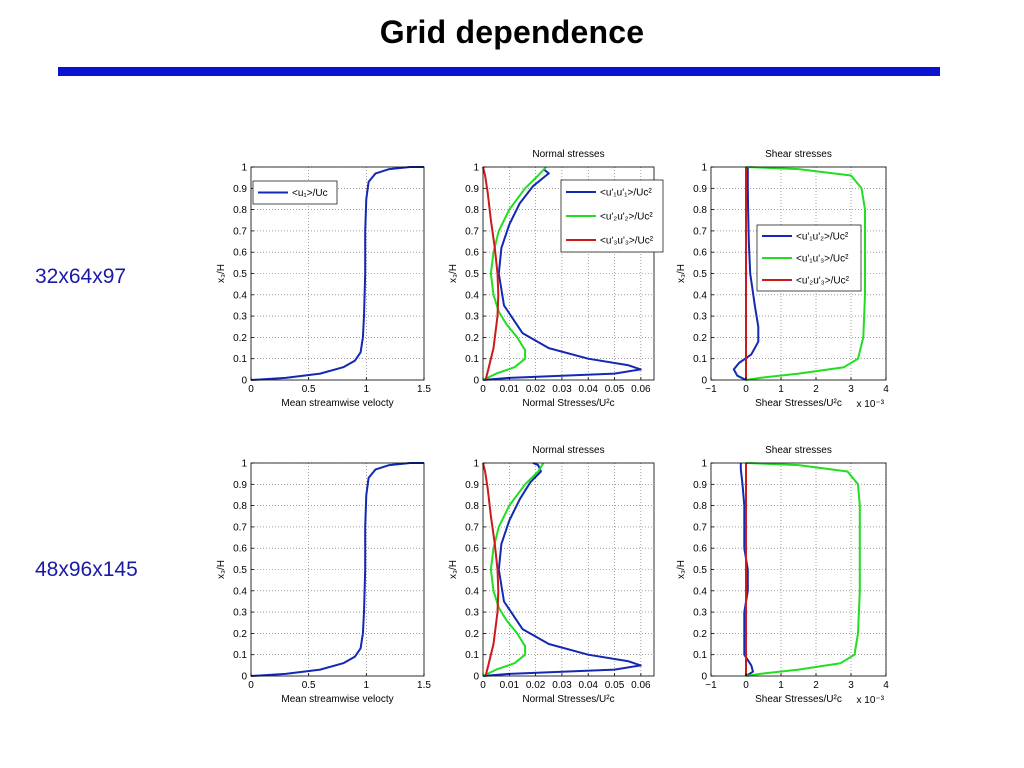 The width and height of the screenshot is (1024, 768). Describe the element at coordinates (816, 685) in the screenshot. I see `x-tick-label: 2` at that location.